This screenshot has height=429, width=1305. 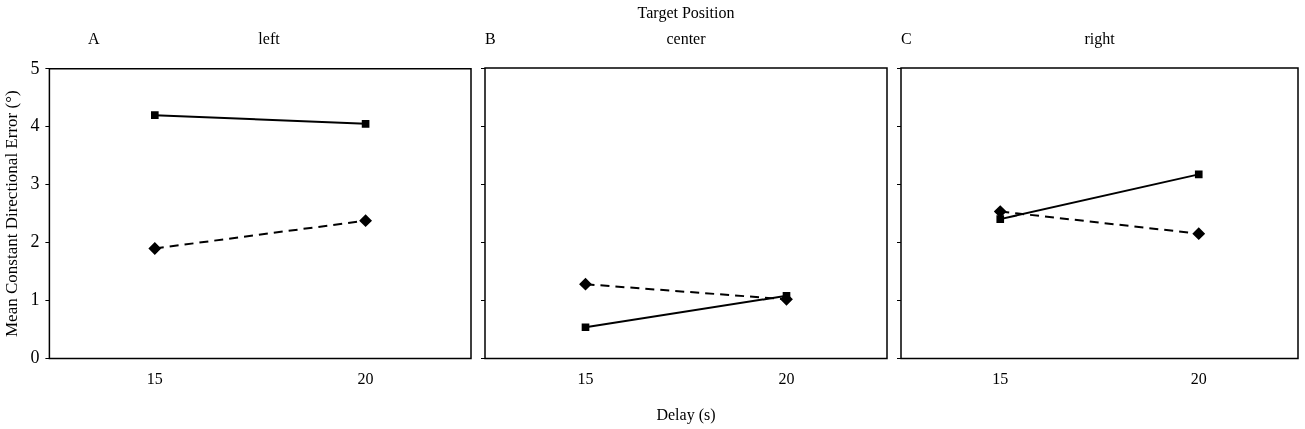 I want to click on y-tick-label: 5, so click(x=35, y=67).